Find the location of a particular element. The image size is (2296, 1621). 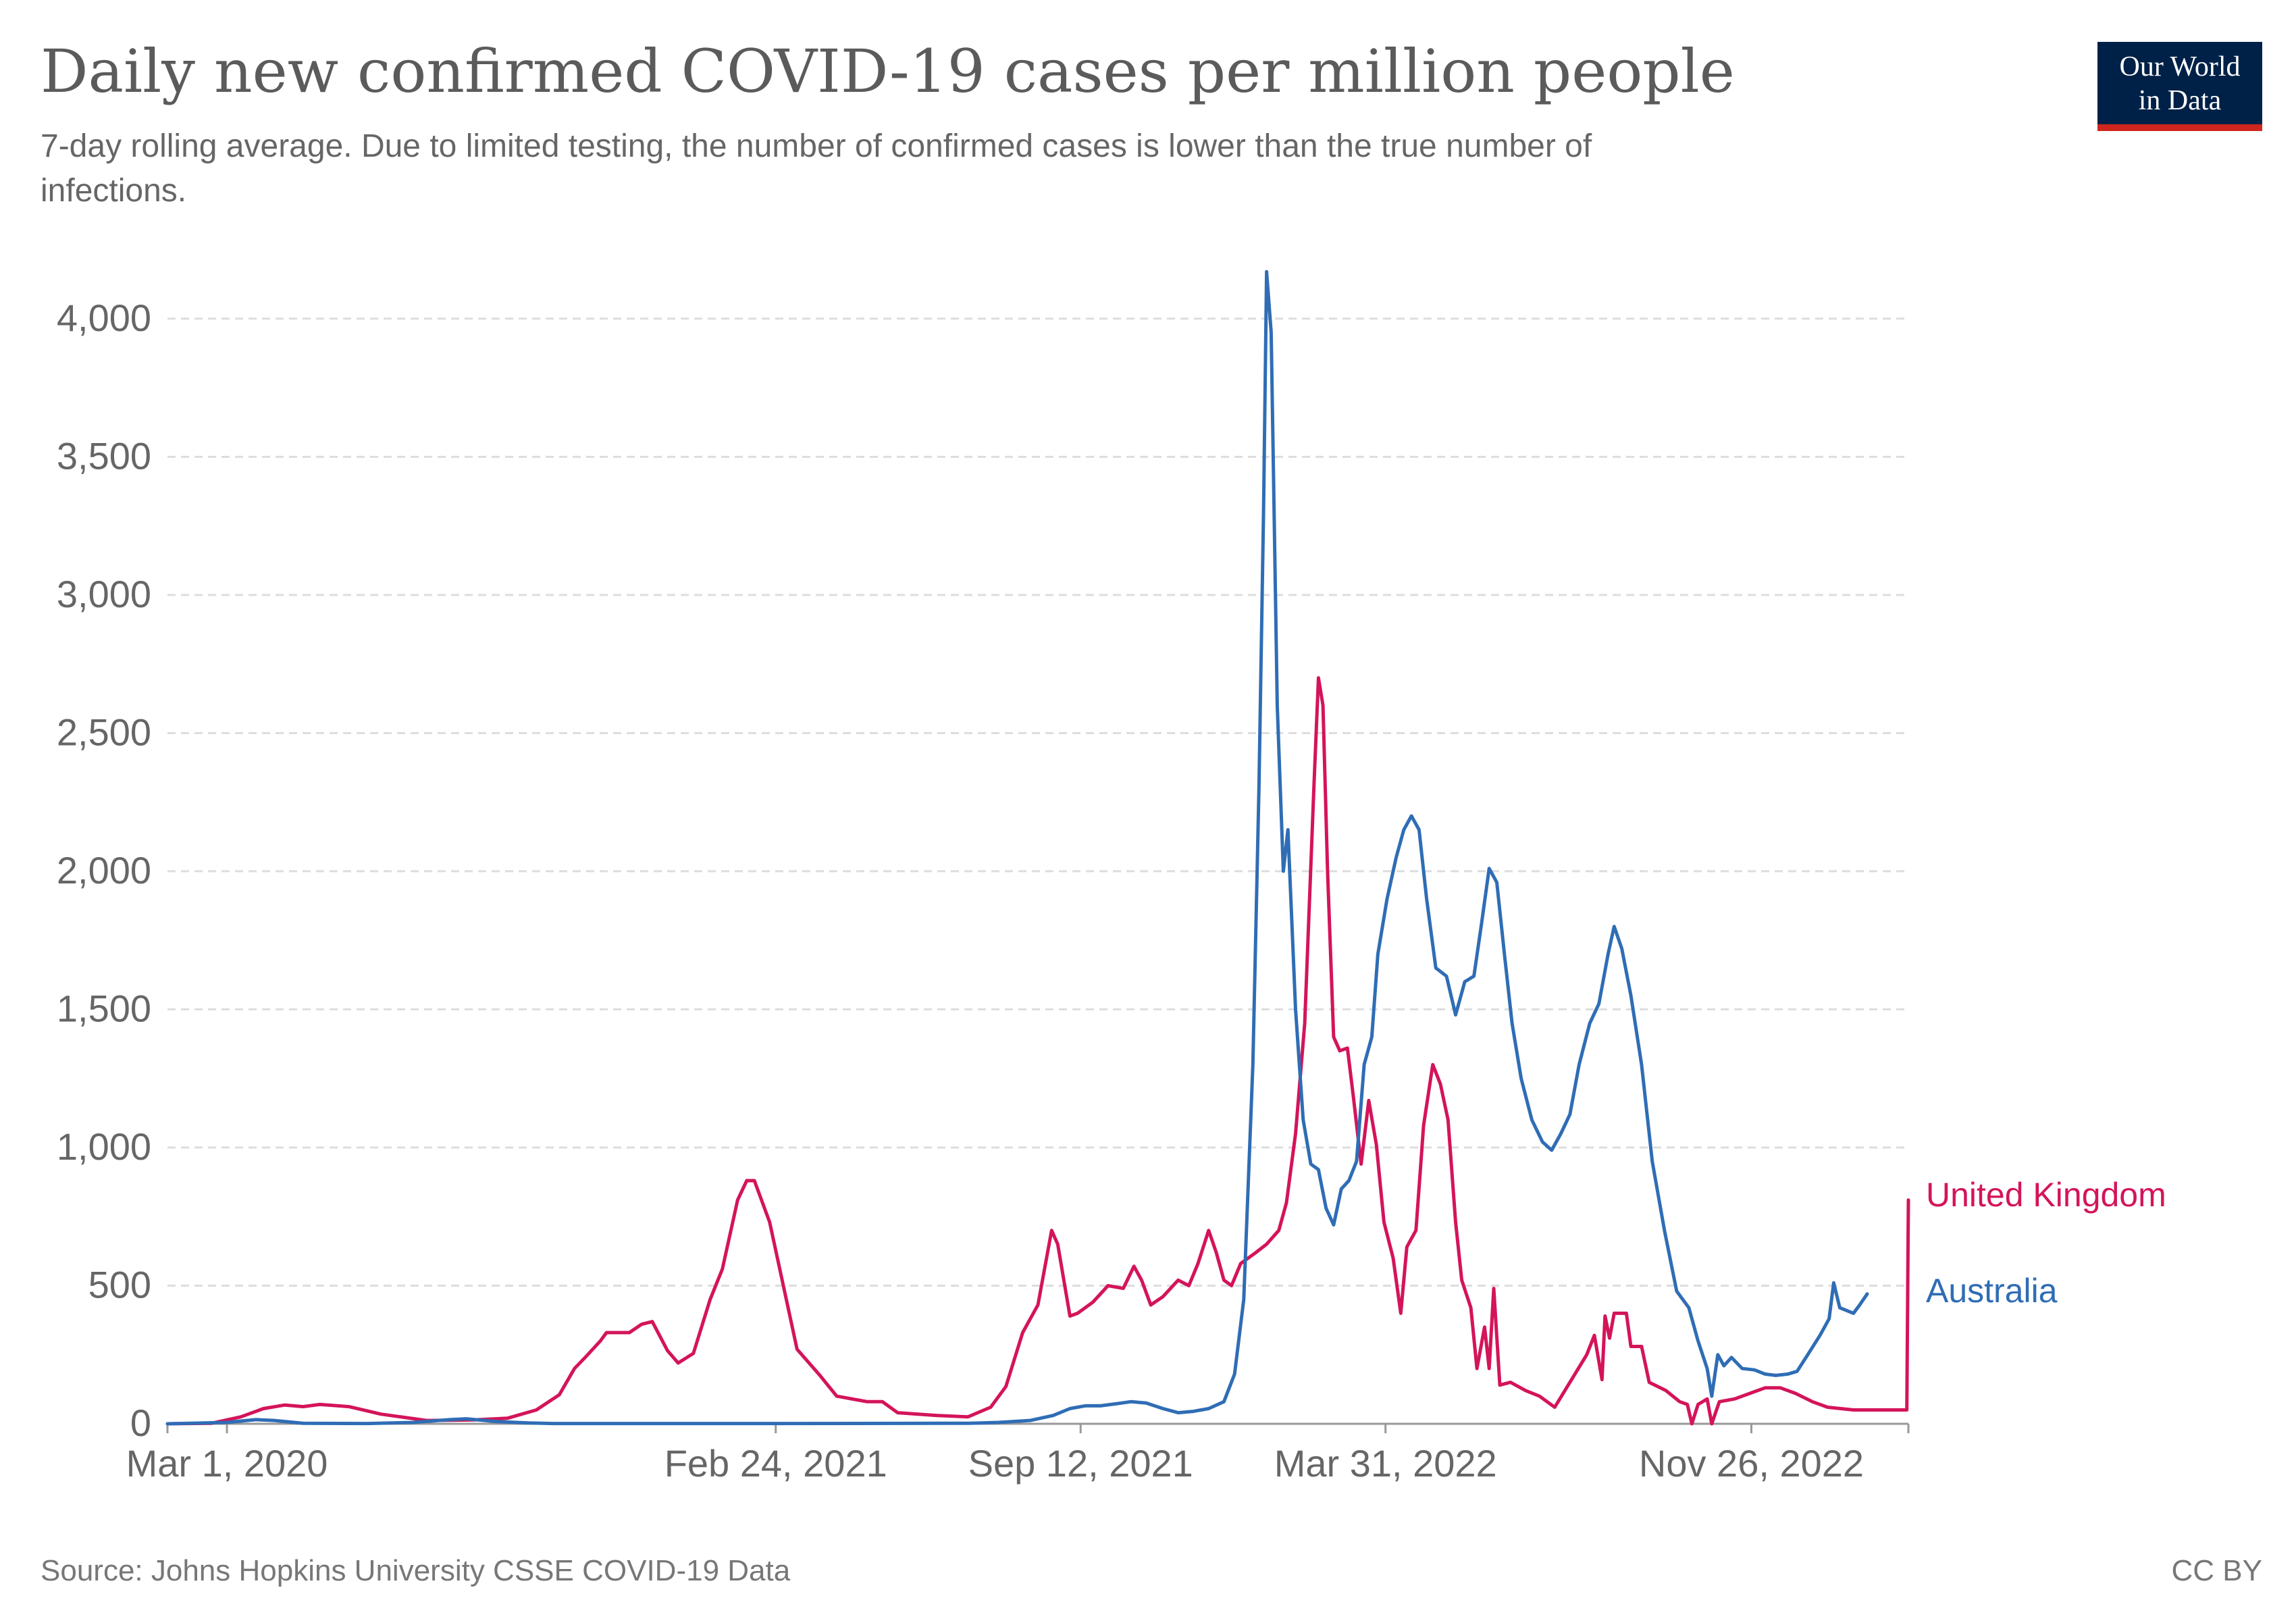

logo-accent-bar is located at coordinates (2179, 127).